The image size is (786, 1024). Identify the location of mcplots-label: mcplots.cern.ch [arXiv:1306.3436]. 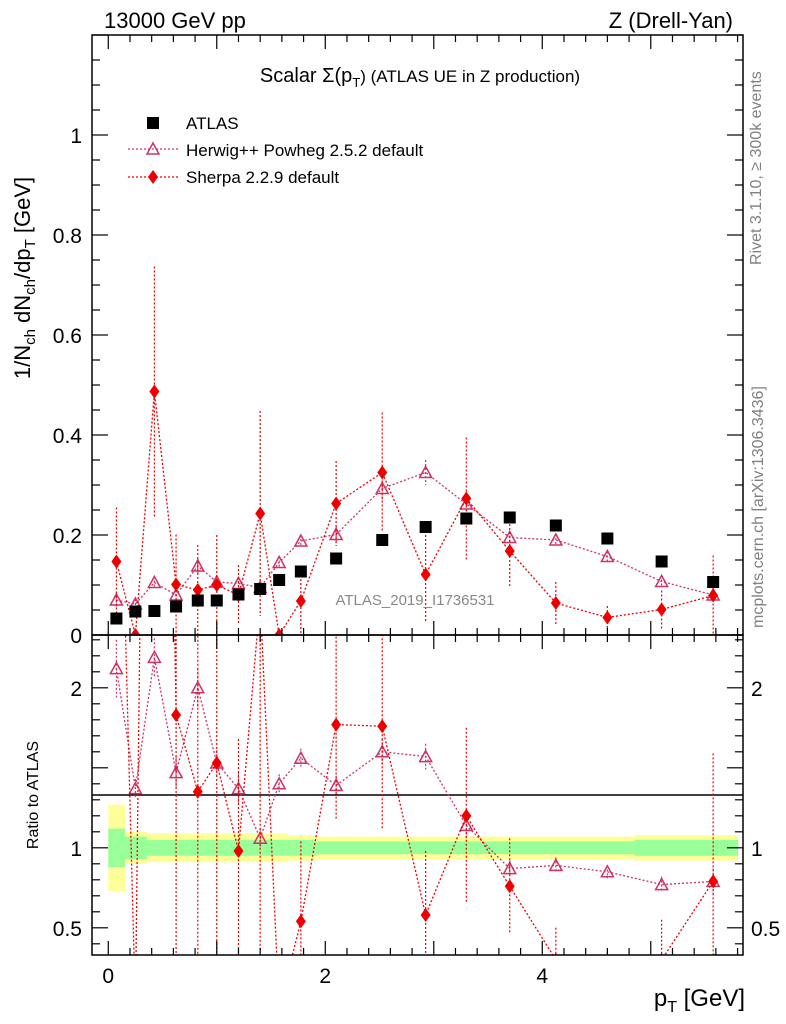
(758, 507).